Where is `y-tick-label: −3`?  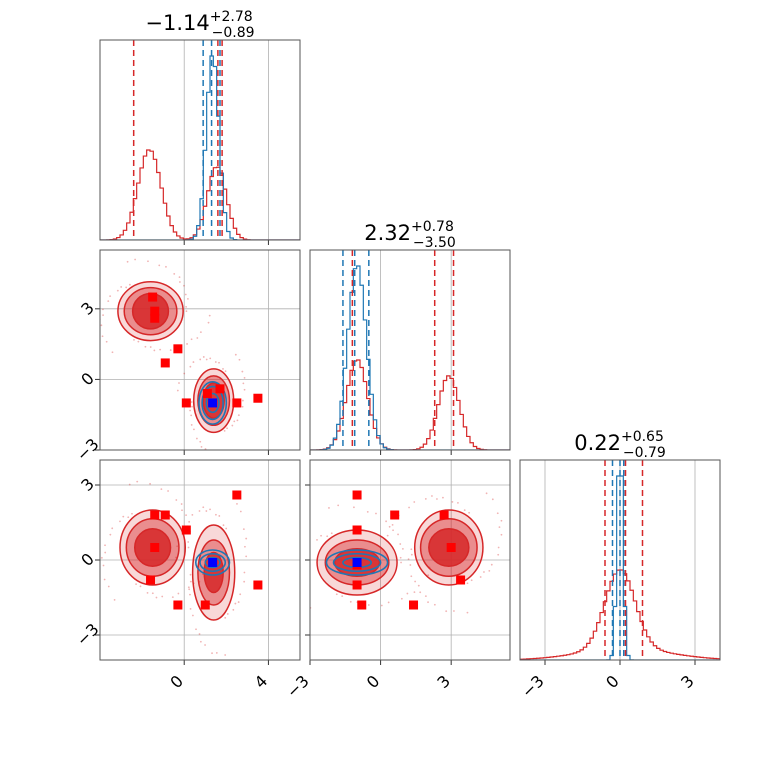
y-tick-label: −3 is located at coordinates (88, 450).